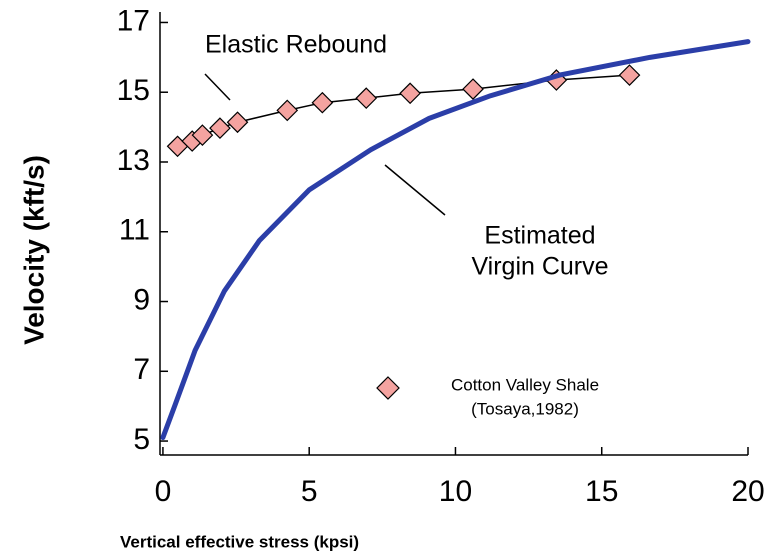  What do you see at coordinates (134, 230) in the screenshot?
I see `y-tick-label: 11` at bounding box center [134, 230].